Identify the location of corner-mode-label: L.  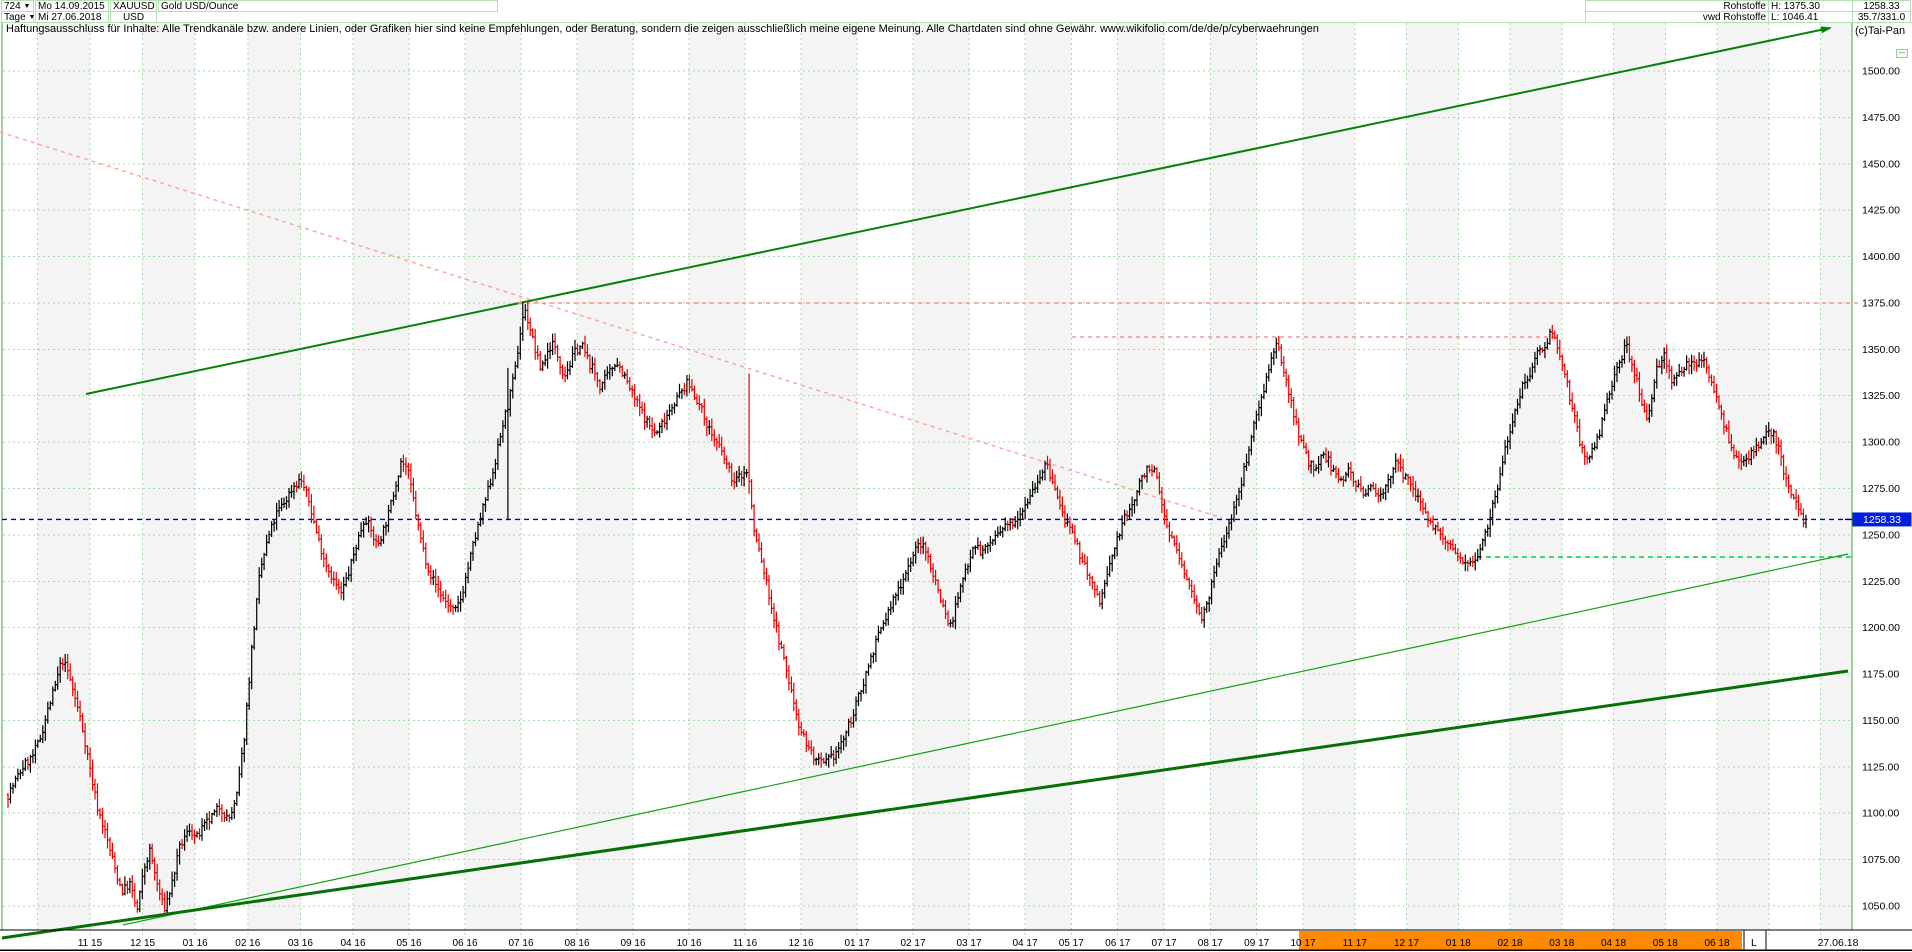
(1754, 943).